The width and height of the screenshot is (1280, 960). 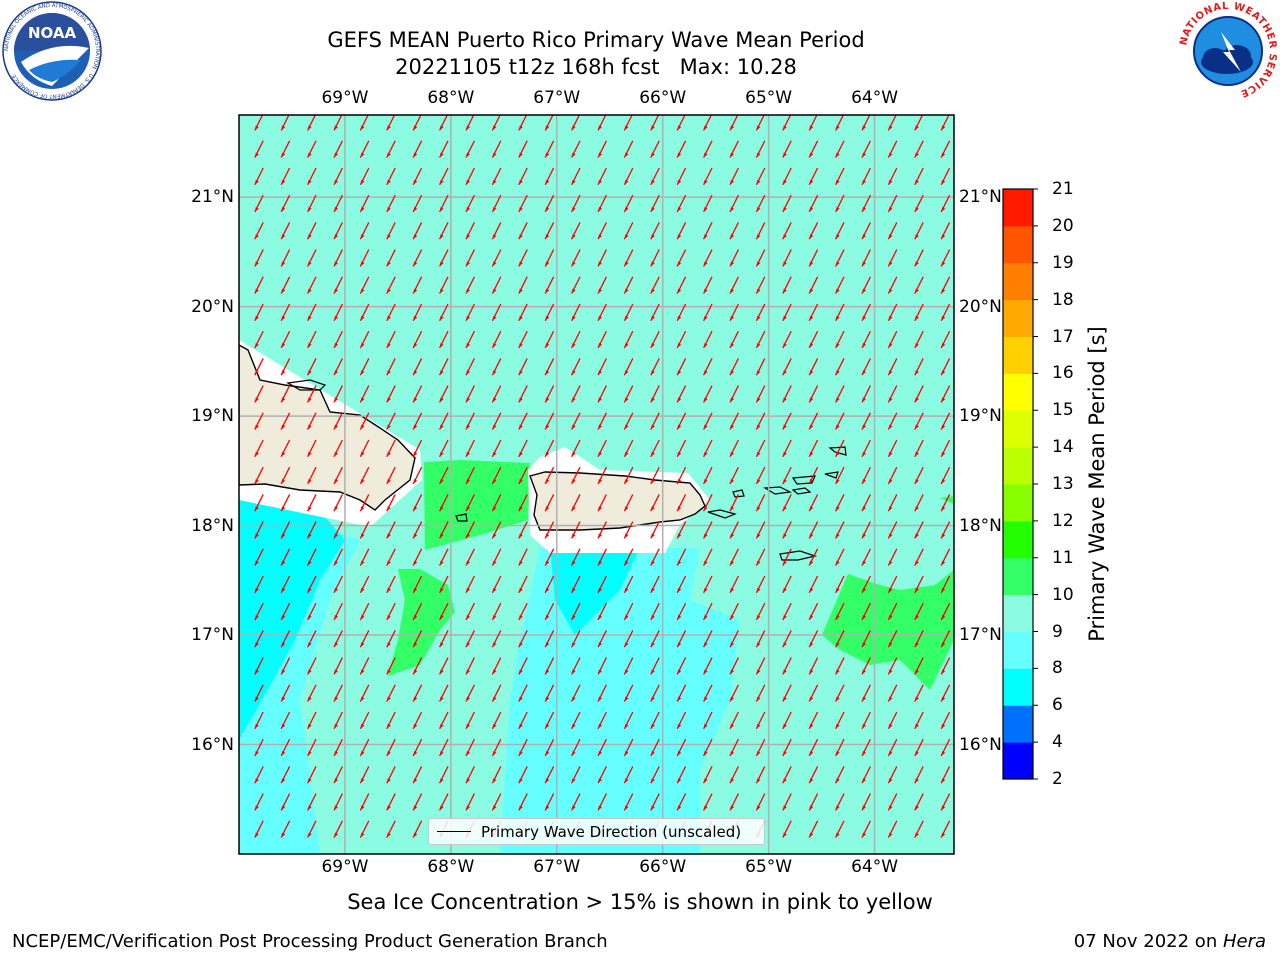 I want to click on footer-date-text: 07 Nov 2022 on, so click(x=1148, y=941).